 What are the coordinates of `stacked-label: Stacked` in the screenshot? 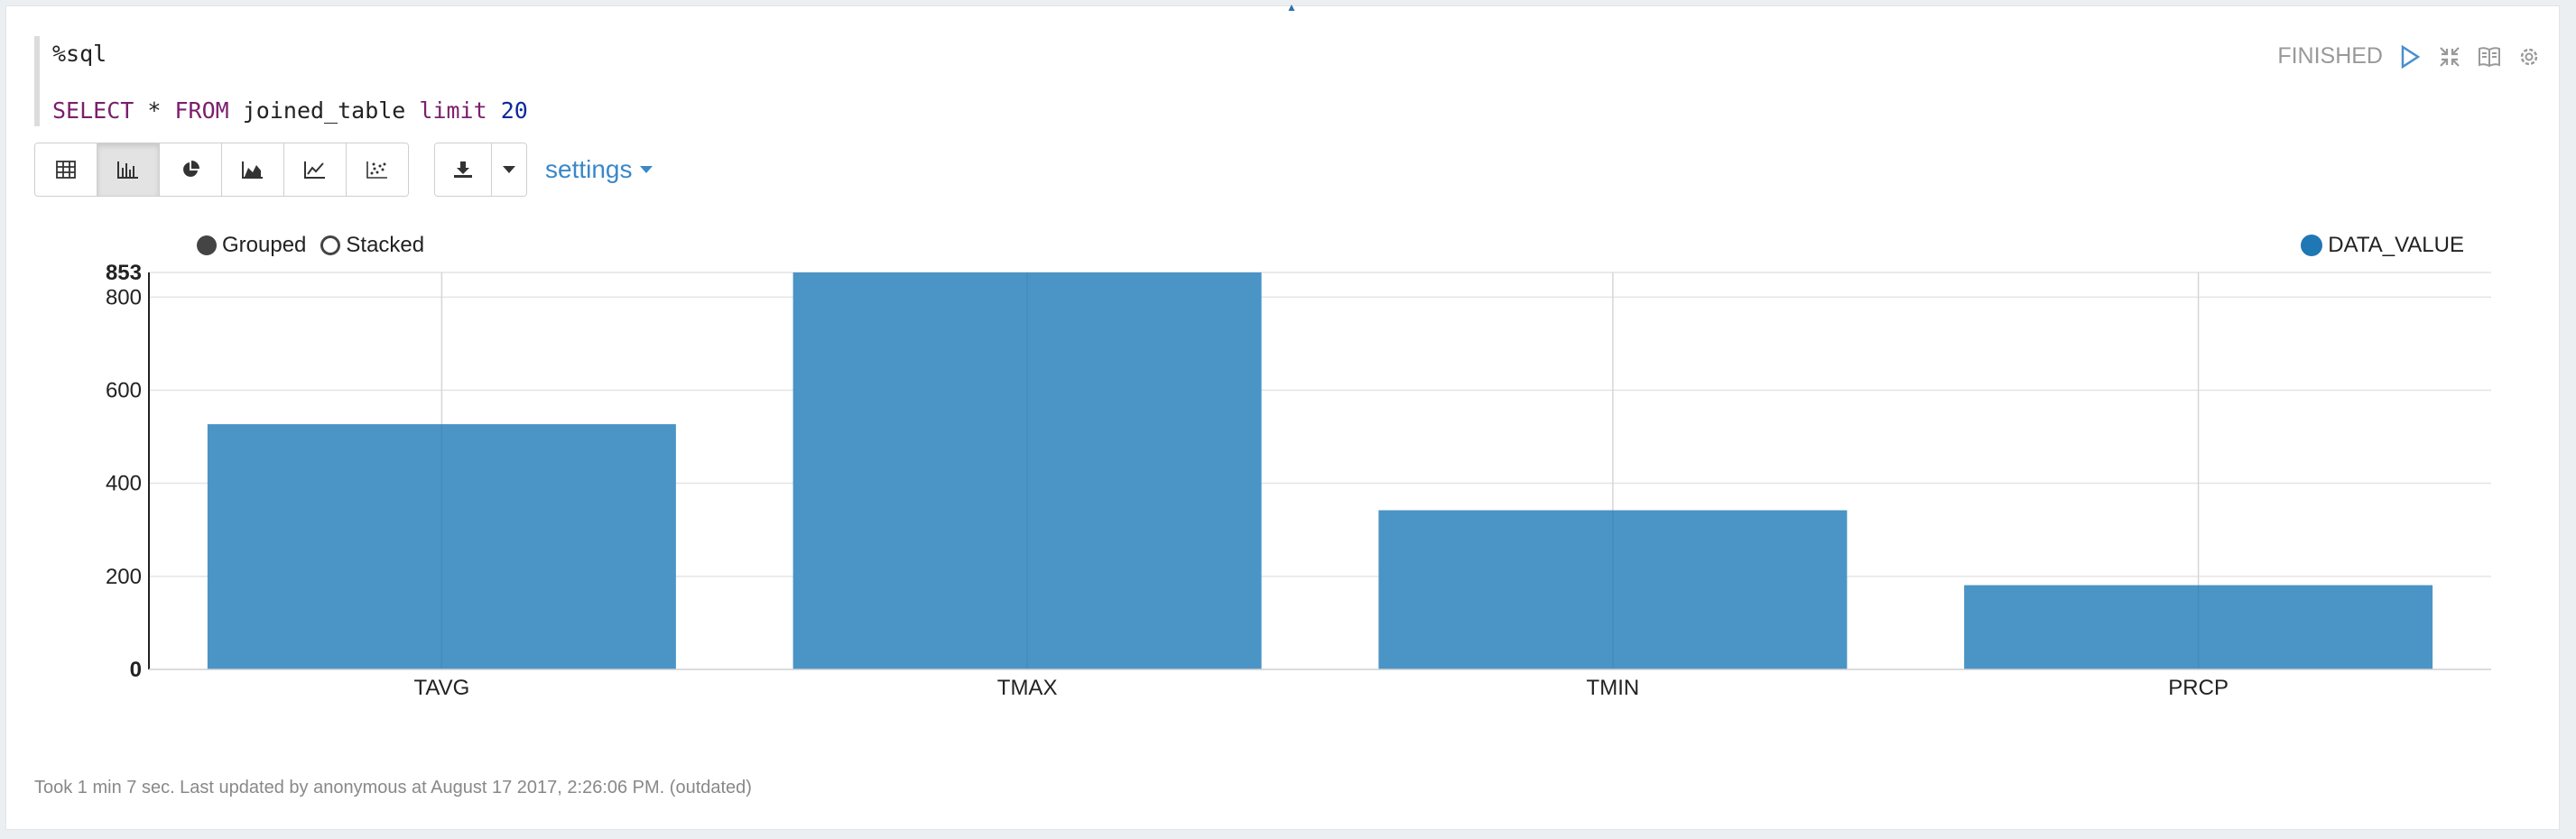 It's located at (385, 245).